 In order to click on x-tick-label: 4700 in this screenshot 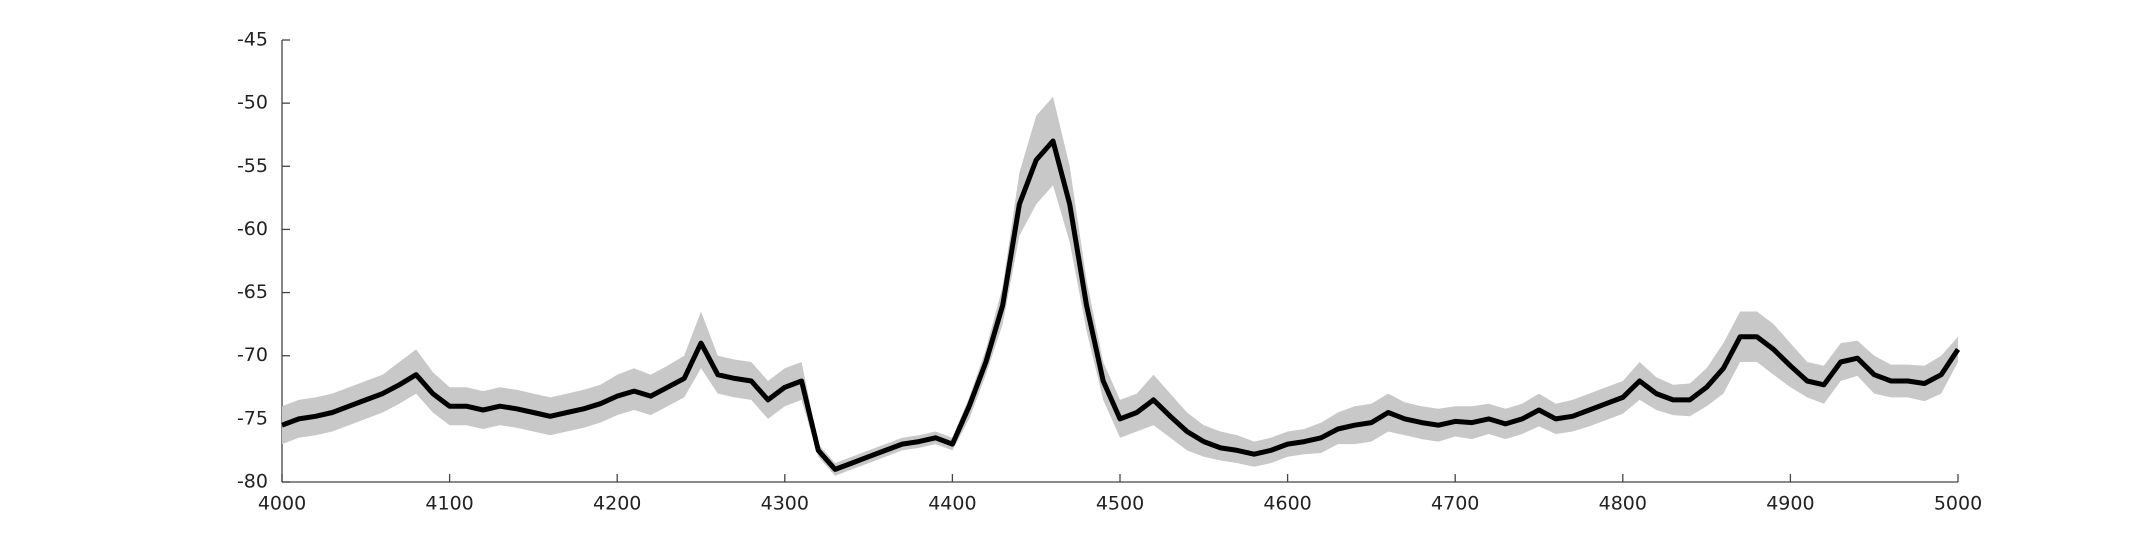, I will do `click(1455, 504)`.